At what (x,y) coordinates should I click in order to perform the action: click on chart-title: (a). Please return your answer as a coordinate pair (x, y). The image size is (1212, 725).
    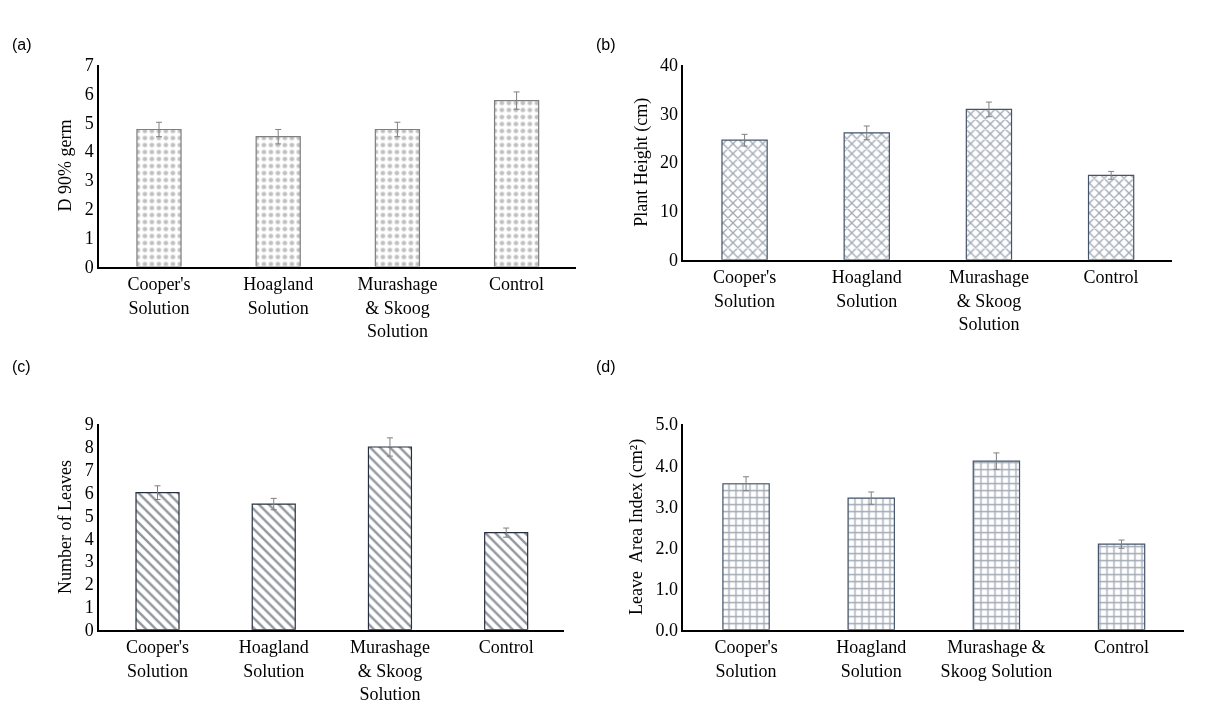
    Looking at the image, I should click on (22, 44).